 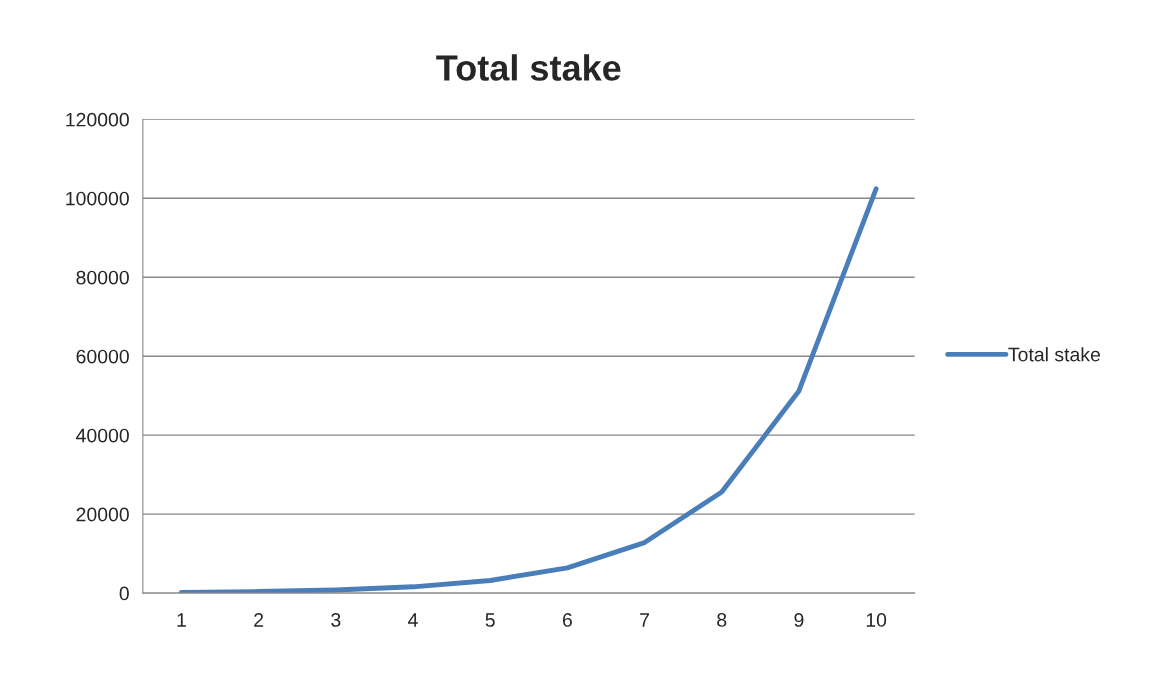 I want to click on x-tick-label: 2, so click(x=259, y=620).